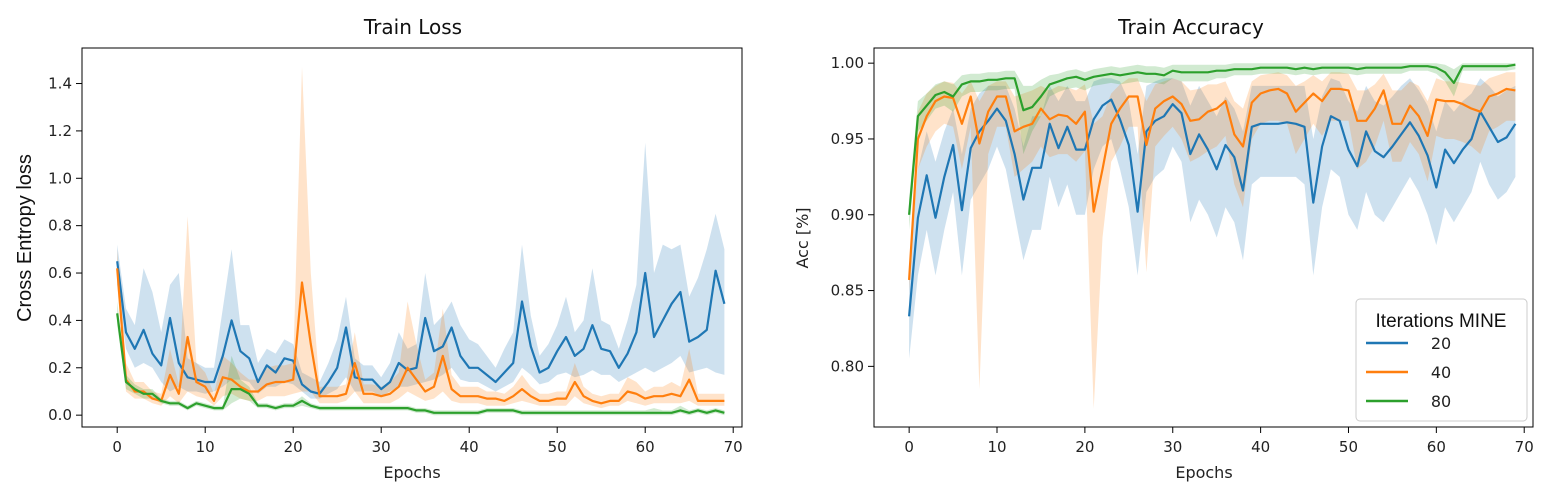 The height and width of the screenshot is (492, 1554). I want to click on loss-x-ticks: 0 10 20 30 40 50 60 70, so click(427, 441).